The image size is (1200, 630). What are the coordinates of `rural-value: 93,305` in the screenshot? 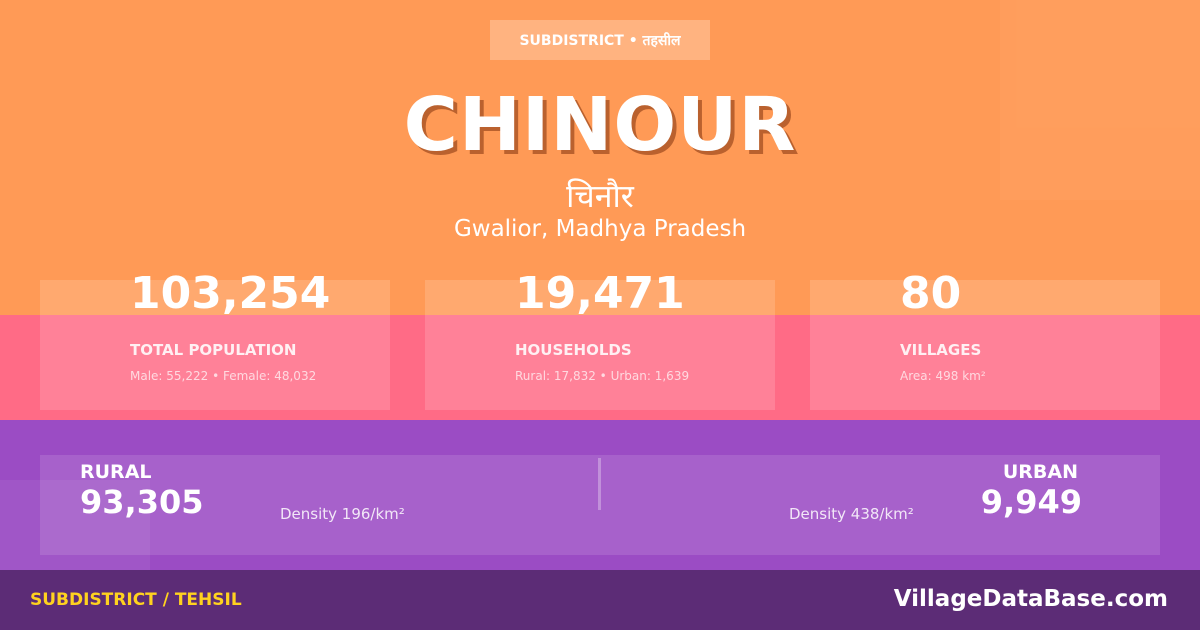 It's located at (142, 502).